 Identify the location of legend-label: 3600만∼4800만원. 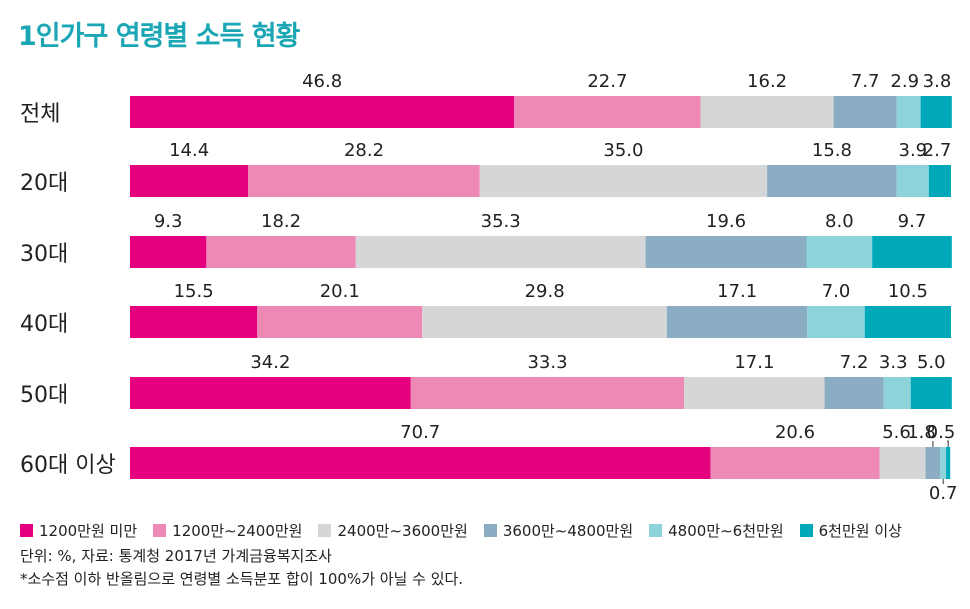
(568, 531).